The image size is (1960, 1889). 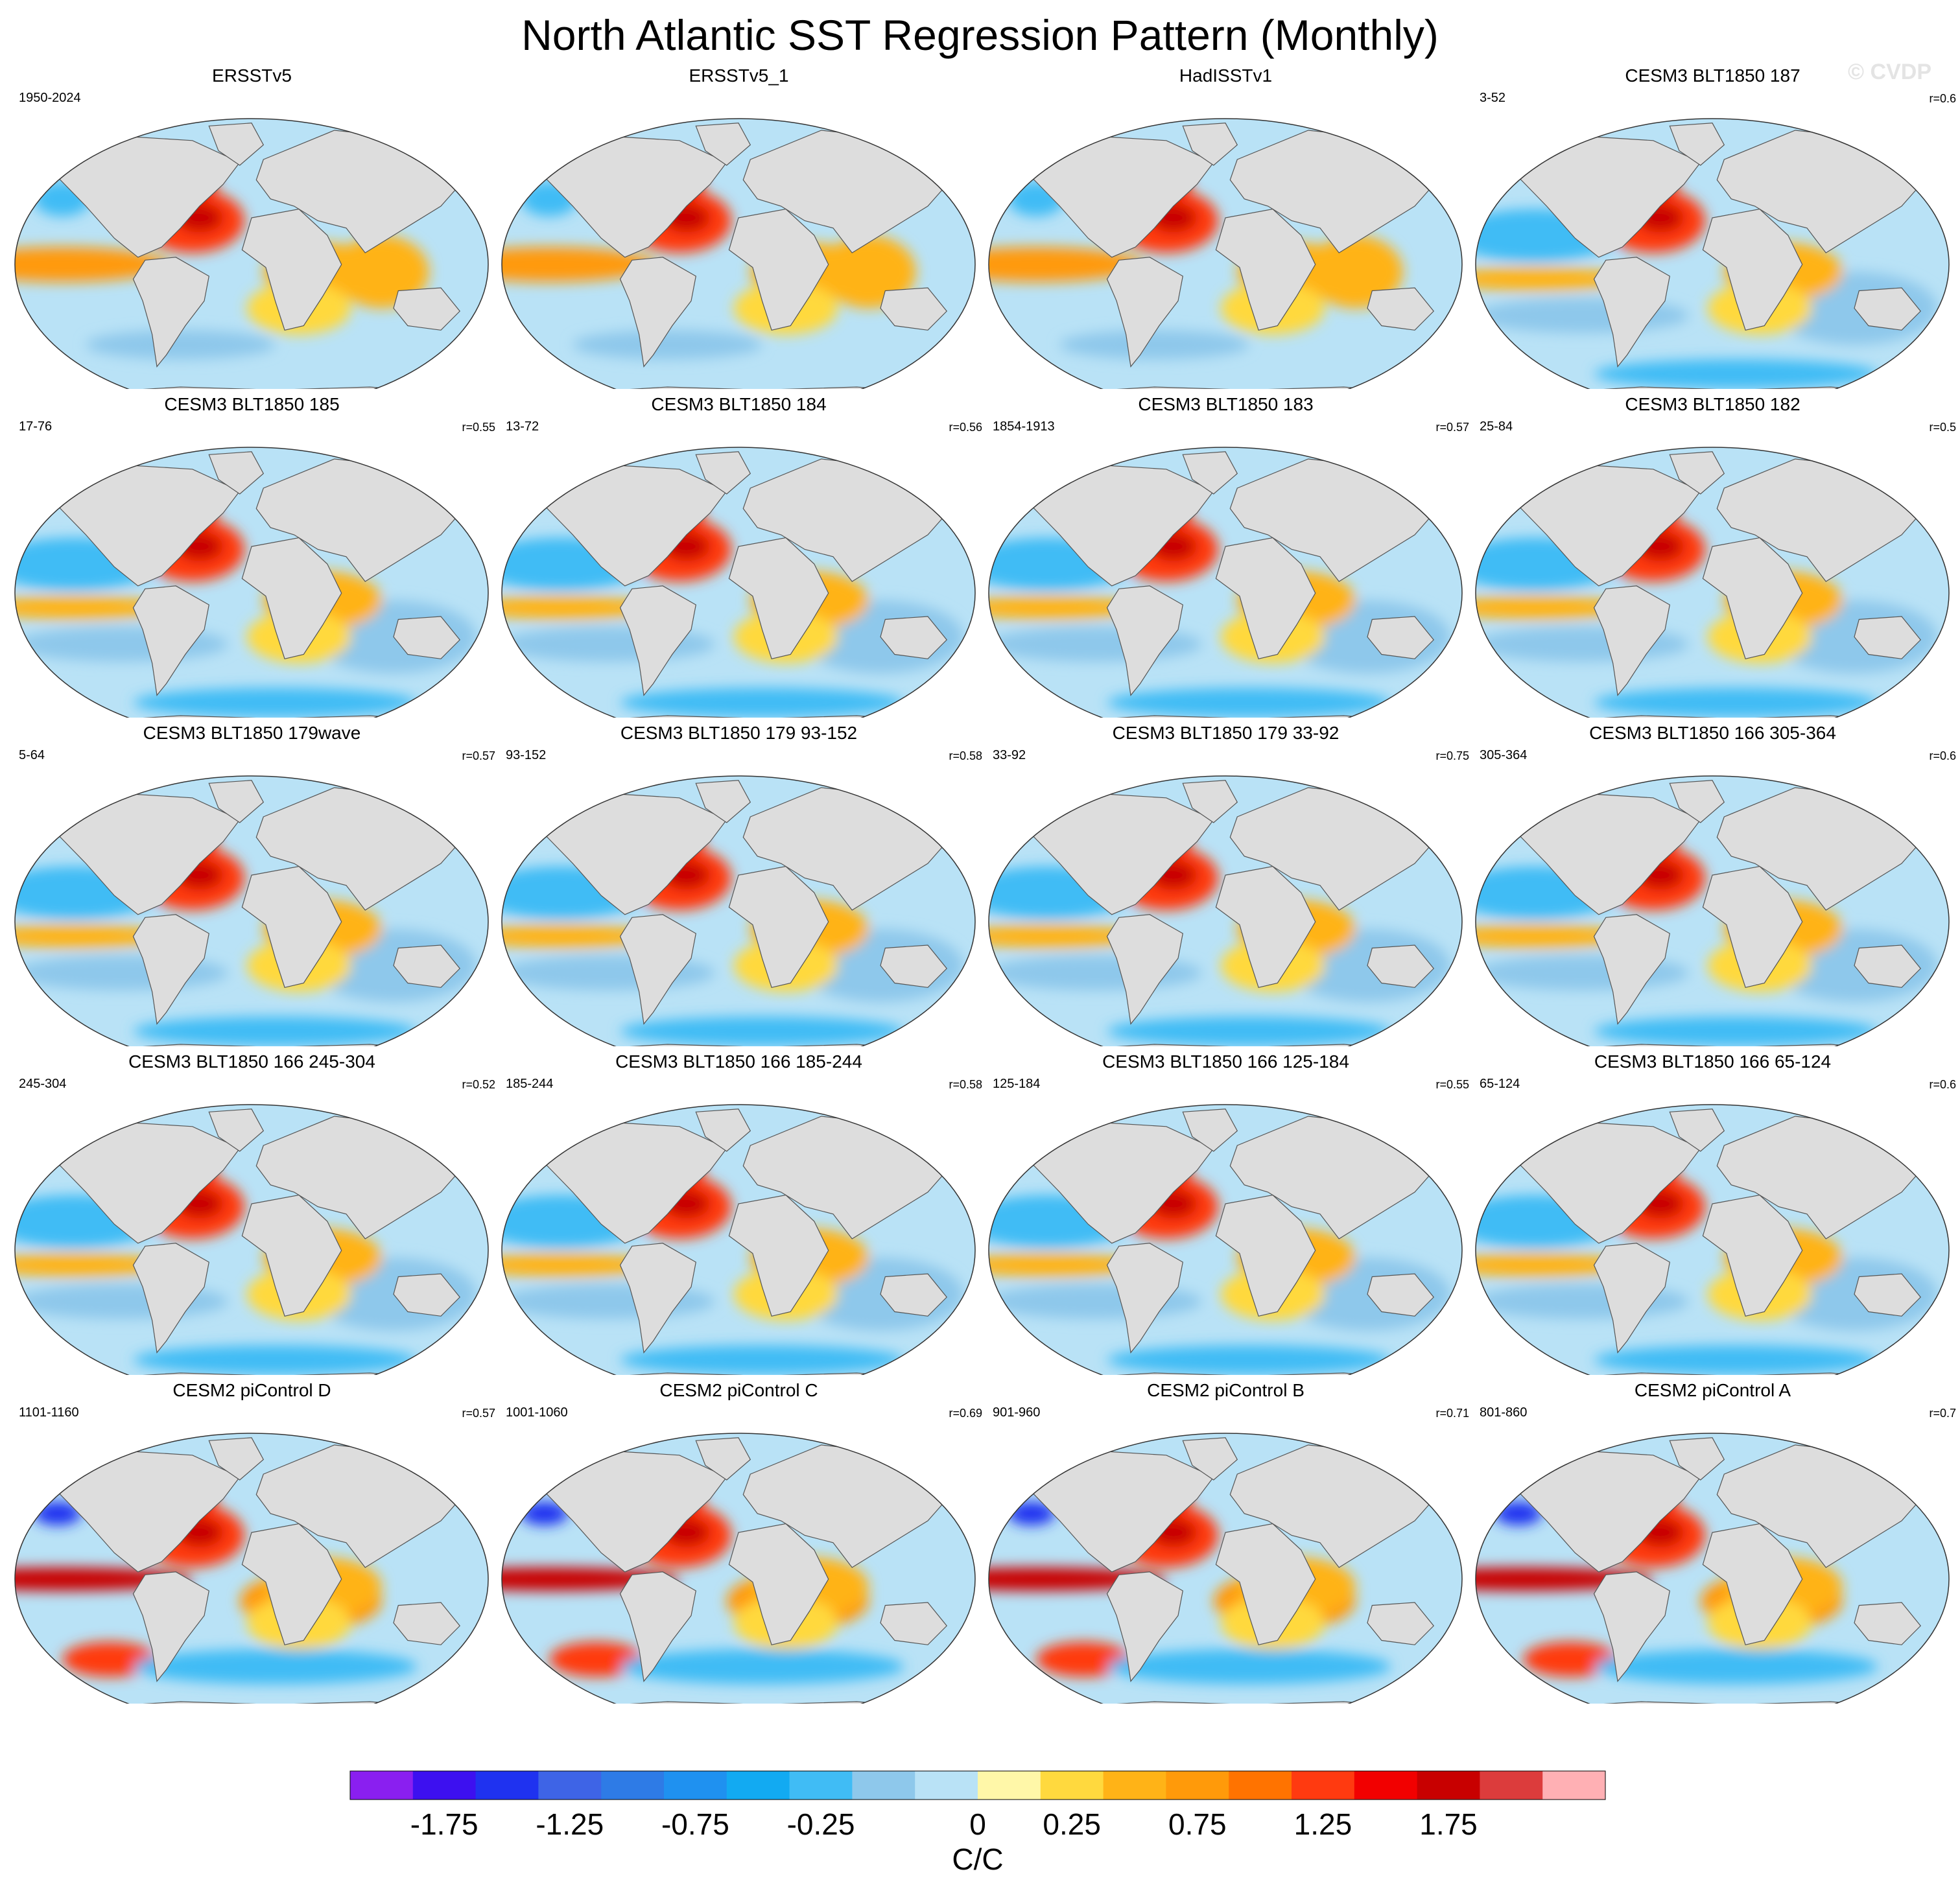 I want to click on panel-correlation: r=0.58, so click(x=965, y=1084).